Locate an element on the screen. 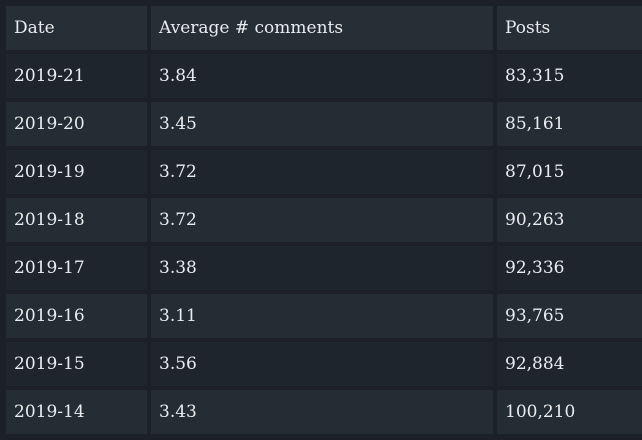 Image resolution: width=642 pixels, height=440 pixels. table-row: 2019-19 3.72 87,015 is located at coordinates (324, 172).